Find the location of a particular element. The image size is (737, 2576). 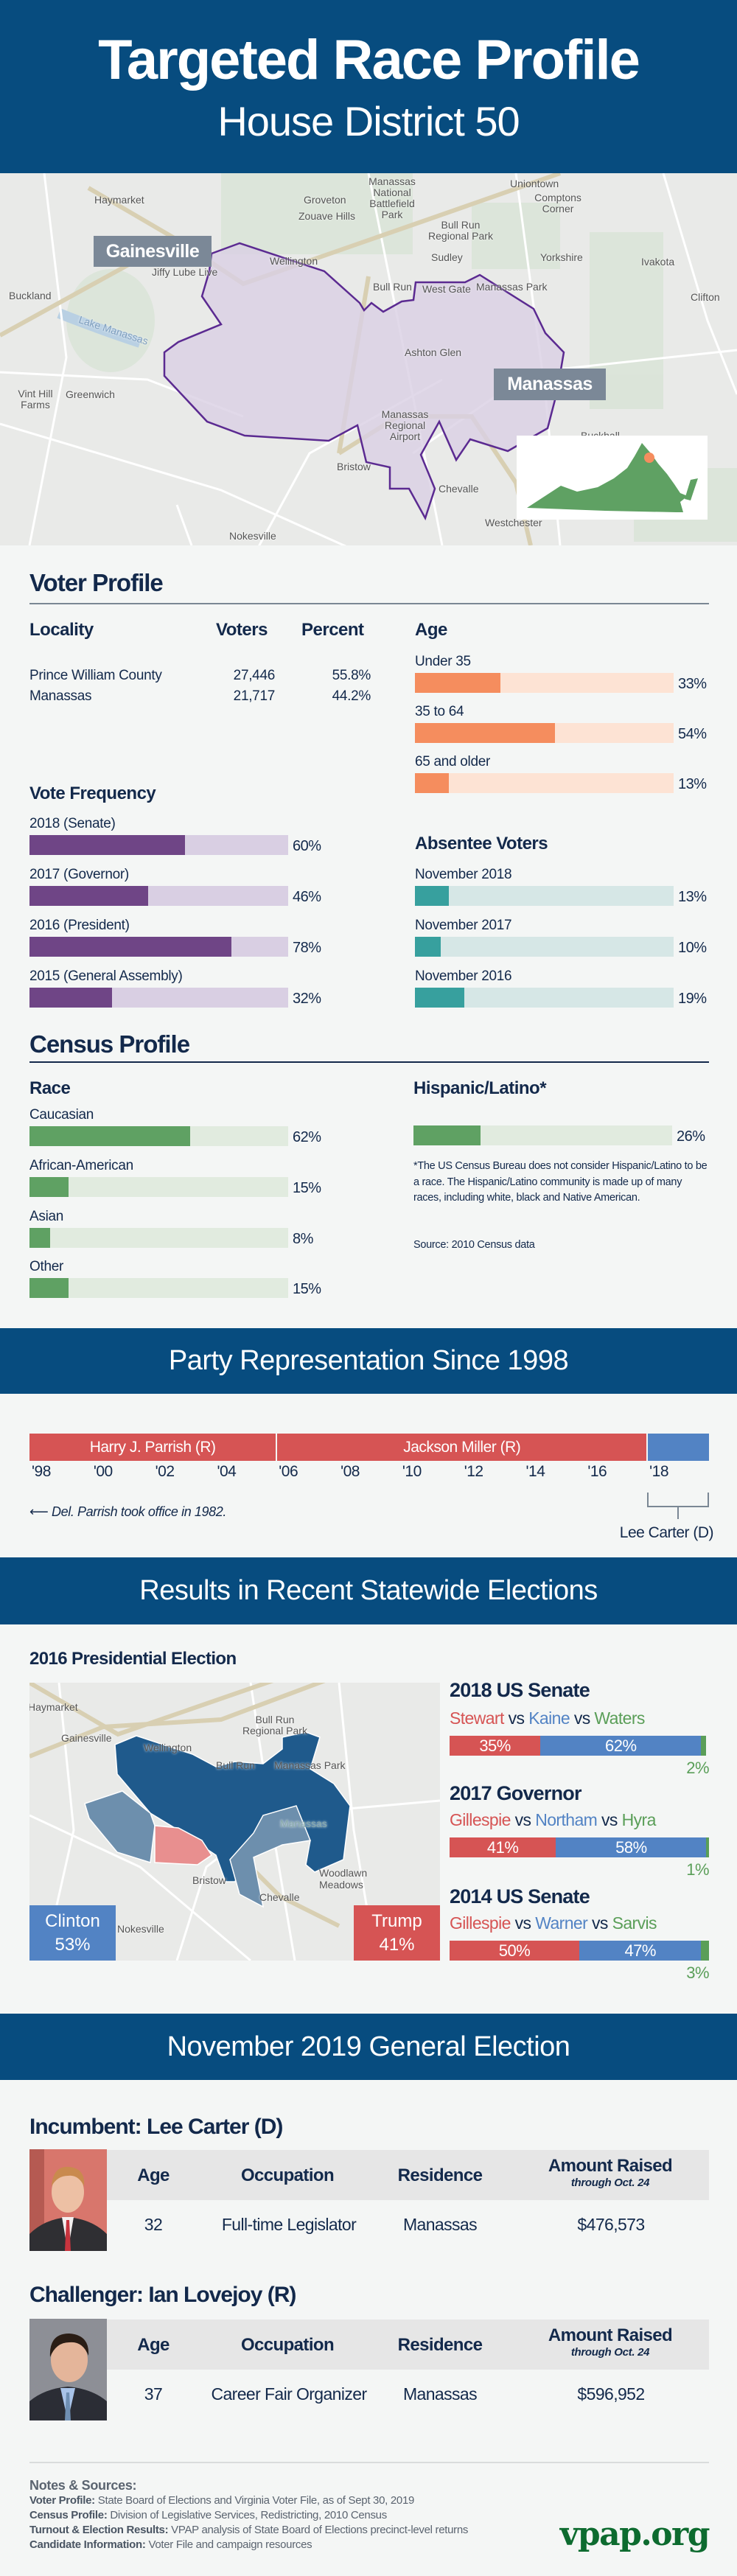

district-location-marker is located at coordinates (649, 458).